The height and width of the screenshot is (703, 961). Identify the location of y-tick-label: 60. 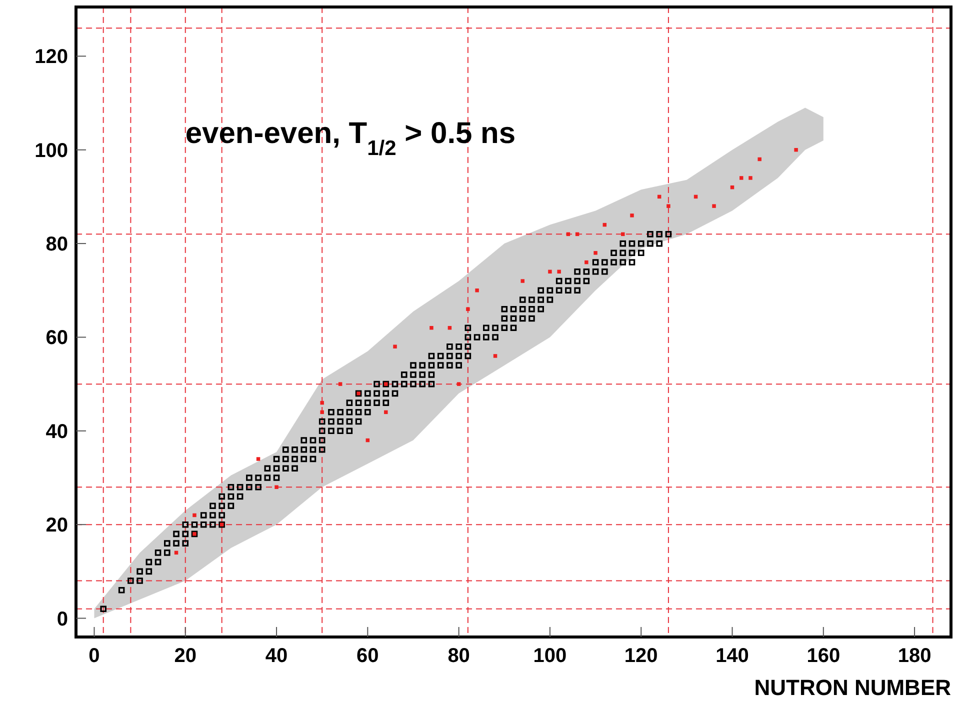
(57, 338).